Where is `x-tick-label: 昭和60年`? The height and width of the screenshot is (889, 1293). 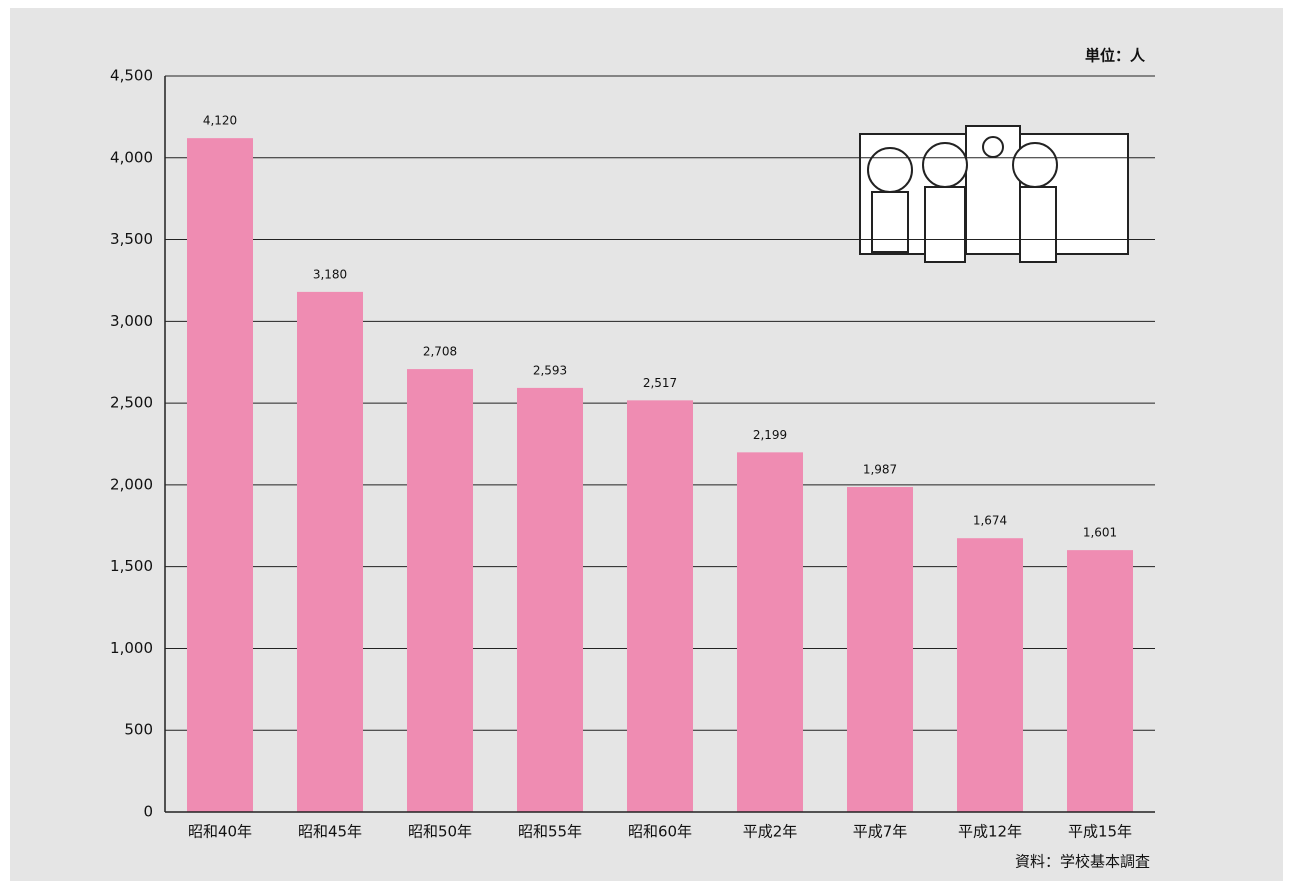 x-tick-label: 昭和60年 is located at coordinates (660, 832).